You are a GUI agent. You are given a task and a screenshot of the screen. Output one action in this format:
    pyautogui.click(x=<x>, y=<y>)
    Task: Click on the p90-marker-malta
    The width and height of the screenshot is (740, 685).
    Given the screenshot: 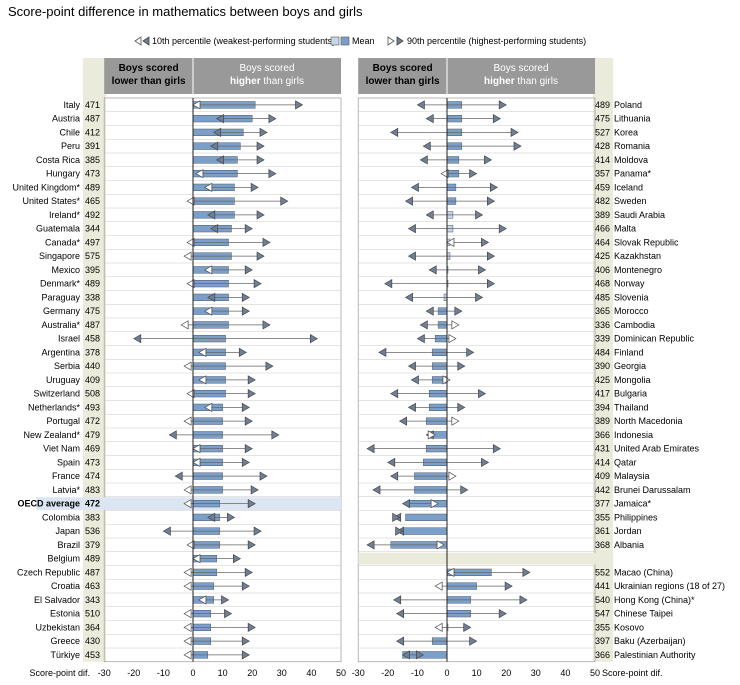 What is the action you would take?
    pyautogui.click(x=502, y=229)
    